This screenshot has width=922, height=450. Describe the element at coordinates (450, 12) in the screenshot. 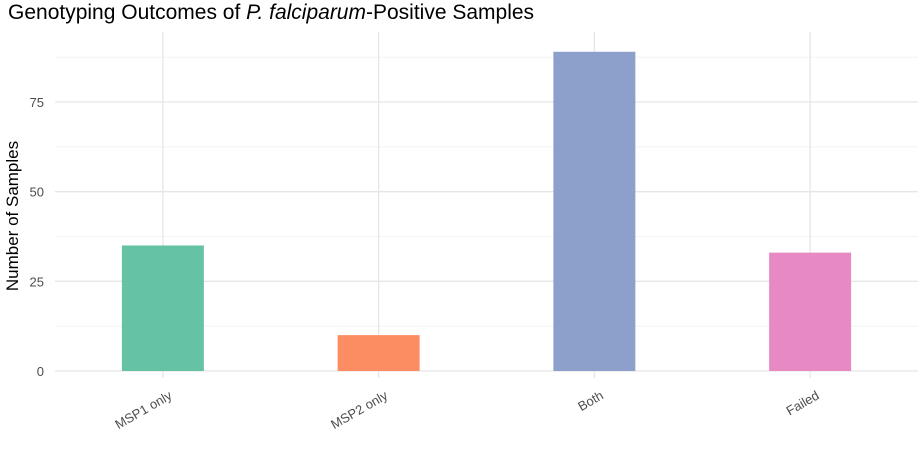

I see `chart-title-part: -Positive Samples` at that location.